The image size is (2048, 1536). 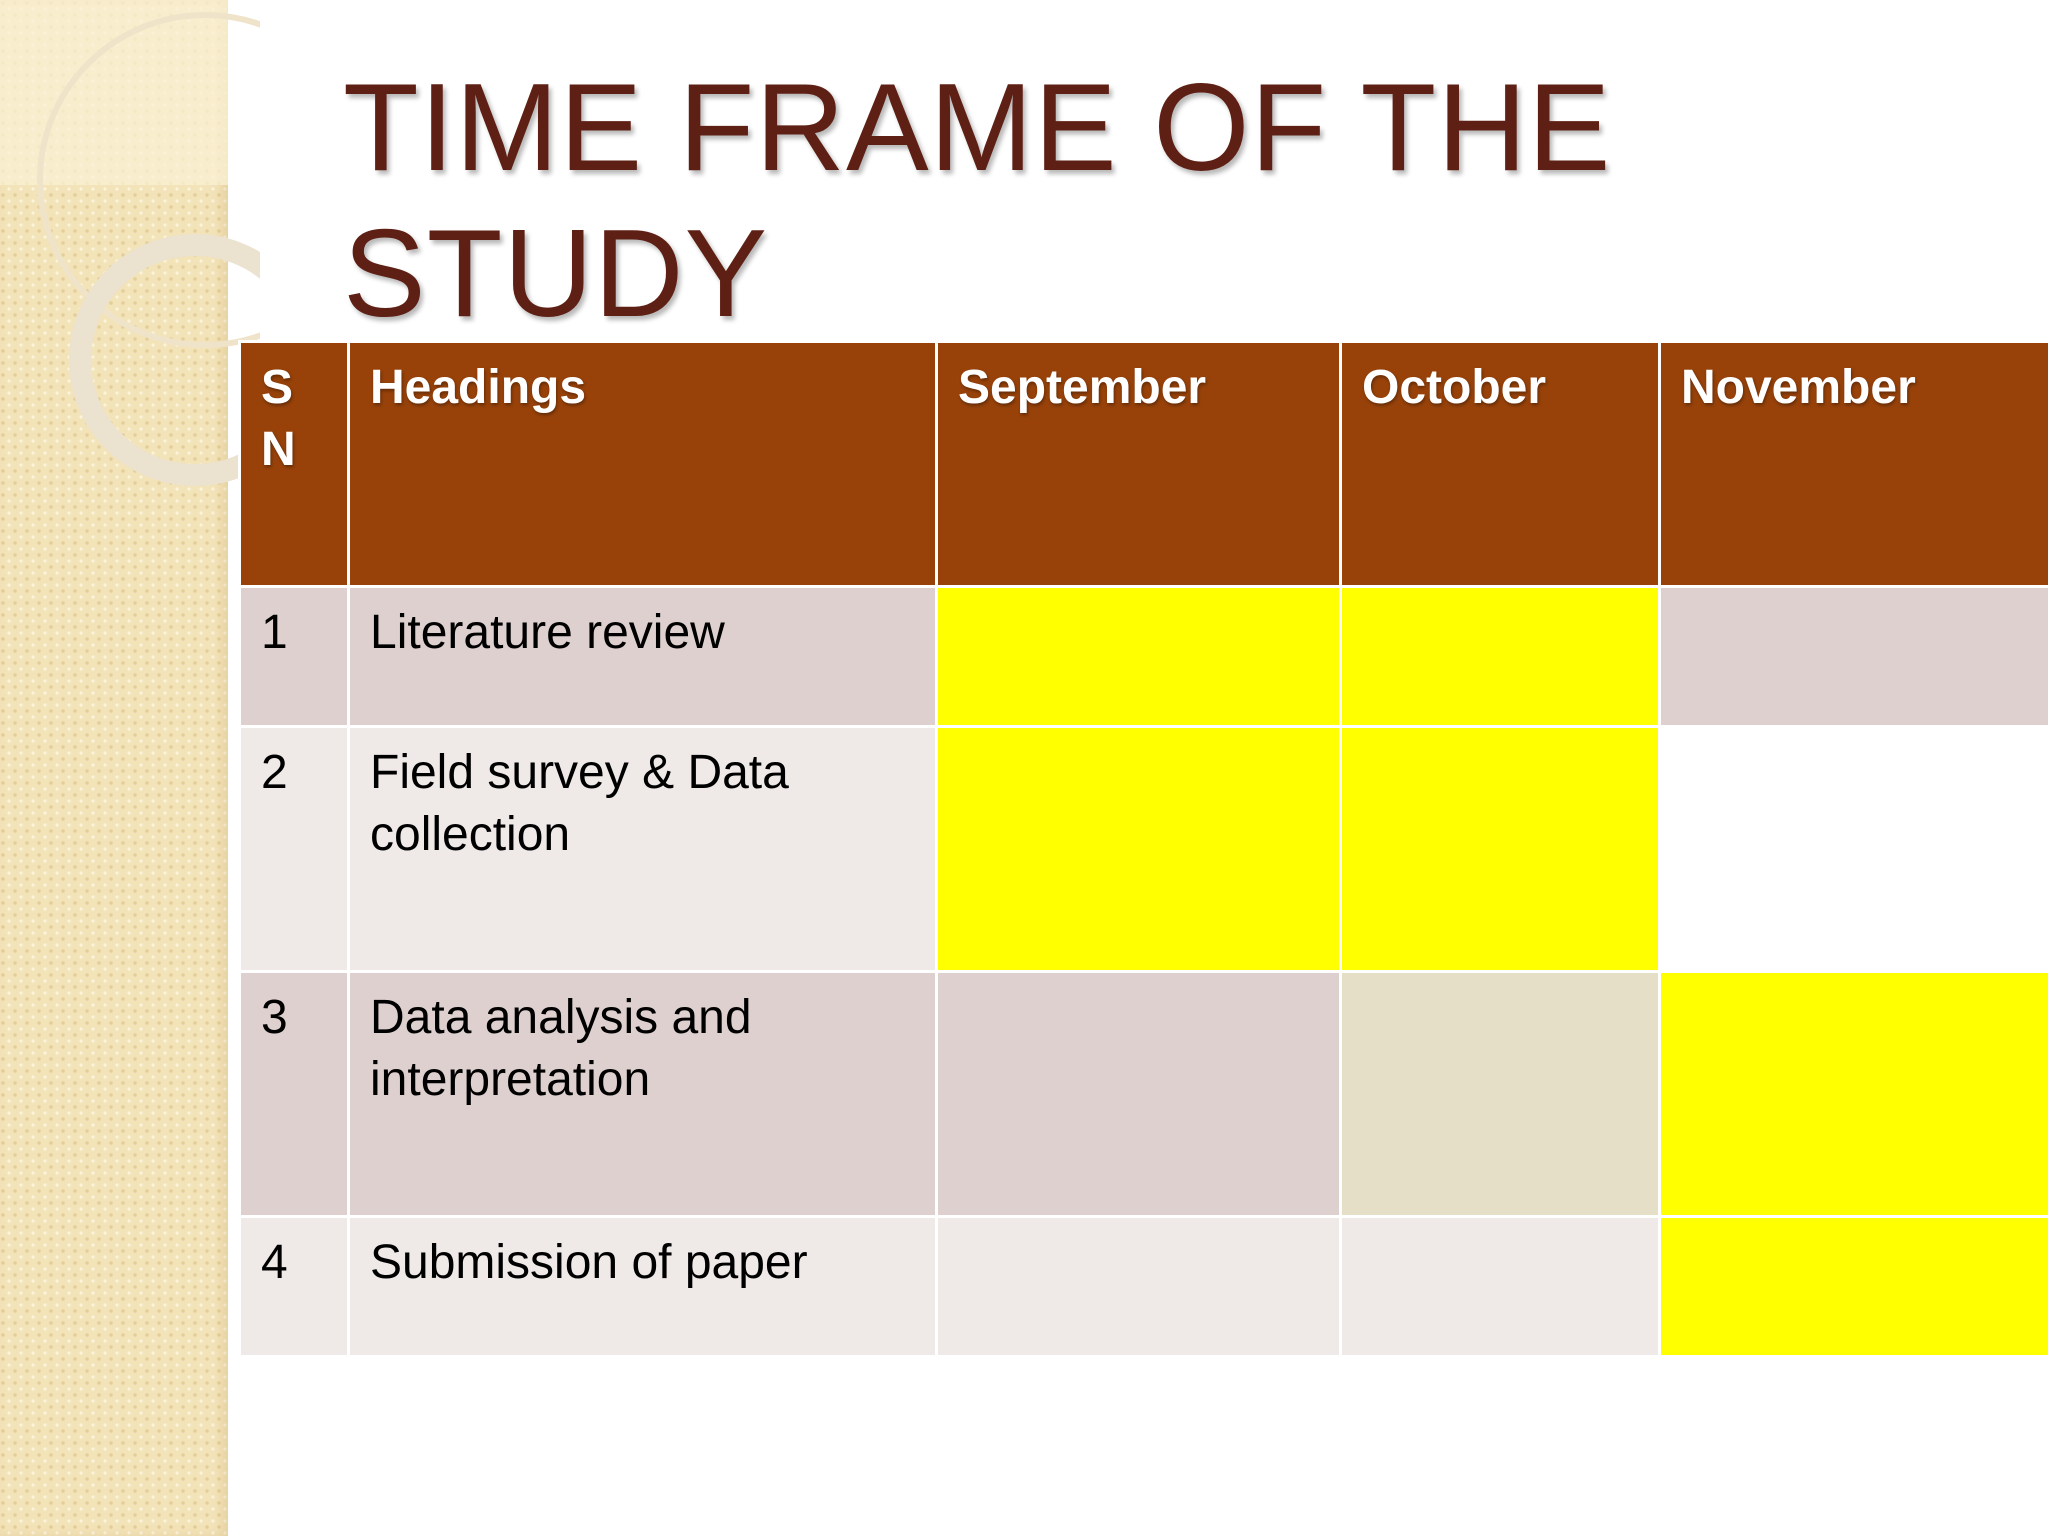 What do you see at coordinates (642, 464) in the screenshot?
I see `header-headings: Headings` at bounding box center [642, 464].